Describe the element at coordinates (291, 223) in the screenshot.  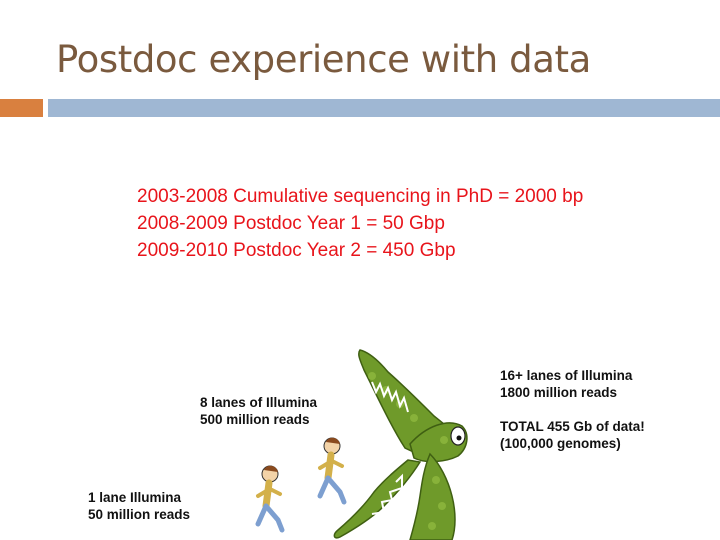
I see `stat-line-postdoc-year-1: 2008-2009 Postdoc Year 1 = 50 Gbp` at that location.